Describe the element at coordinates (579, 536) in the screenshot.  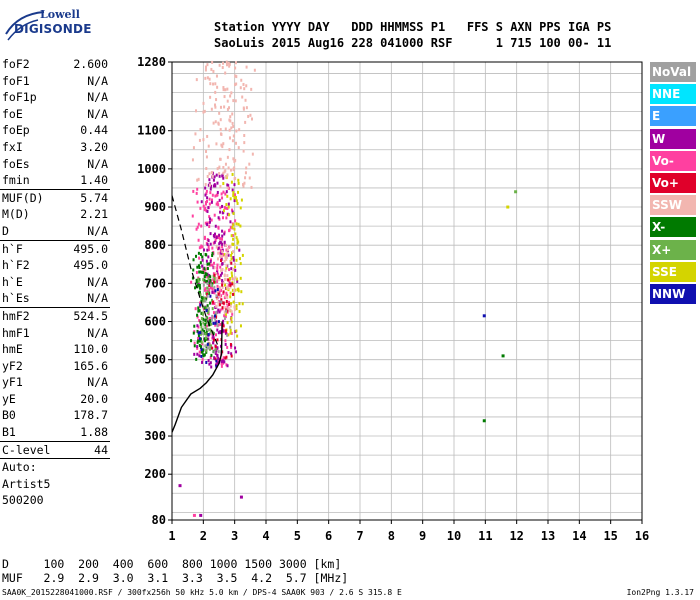
I see `x-tick-label: 14` at that location.